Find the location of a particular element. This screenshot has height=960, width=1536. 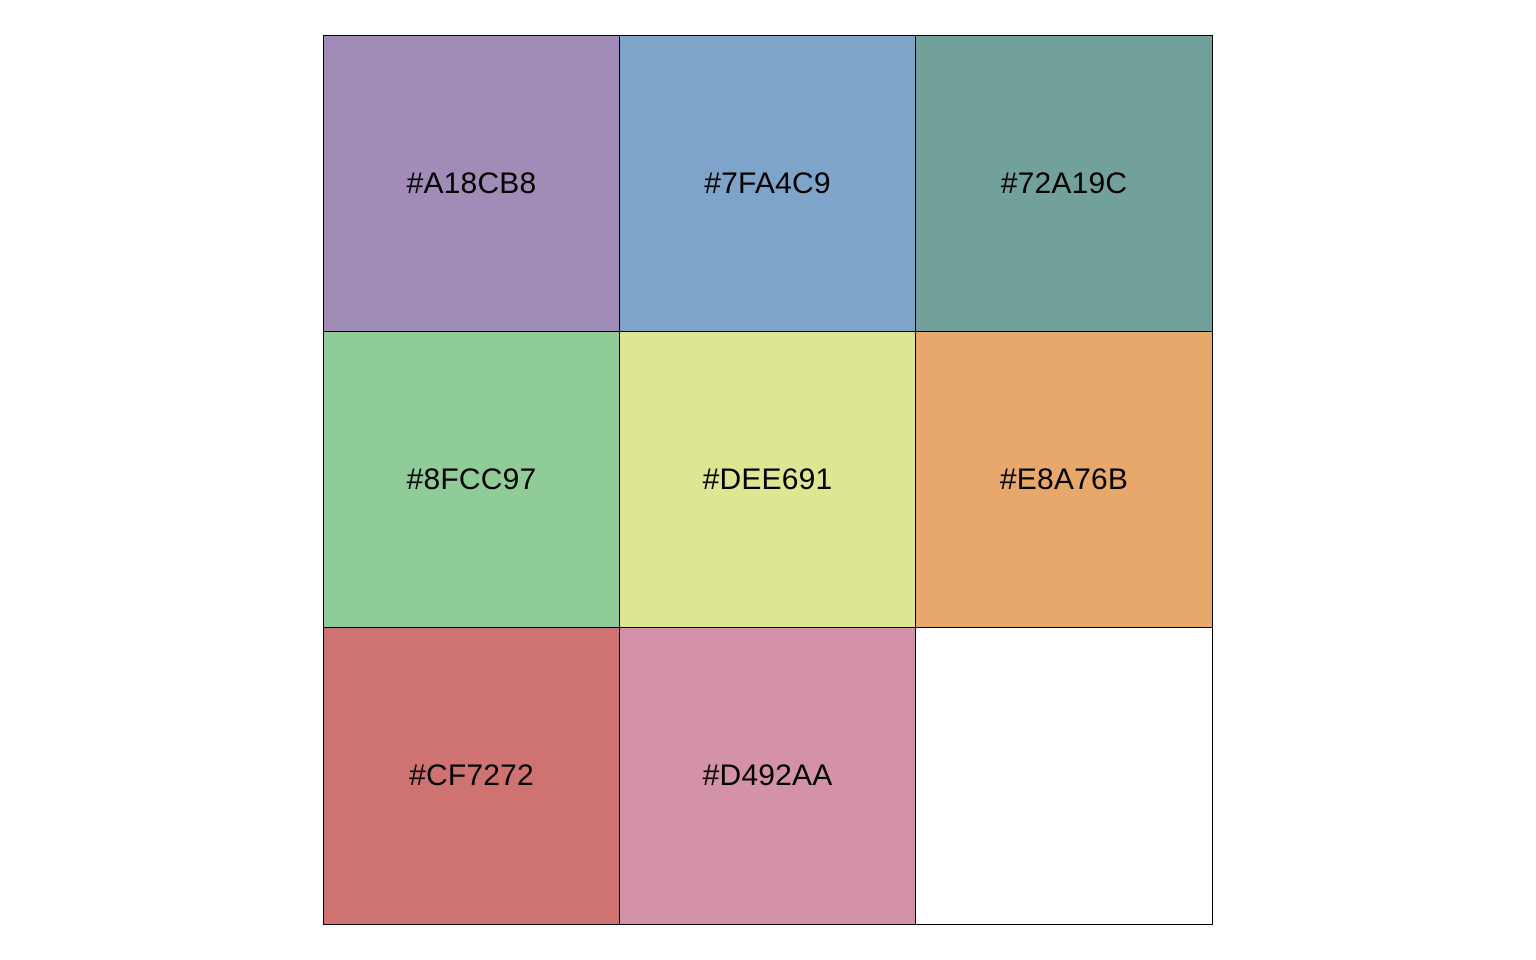

swatch-label: #8FCC97 is located at coordinates (471, 479).